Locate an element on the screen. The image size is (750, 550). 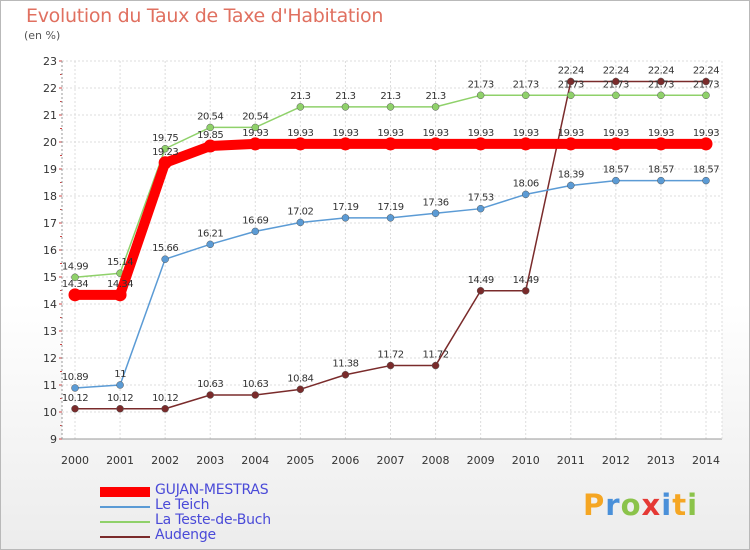
y-tick-label: 13 is located at coordinates (50, 331).